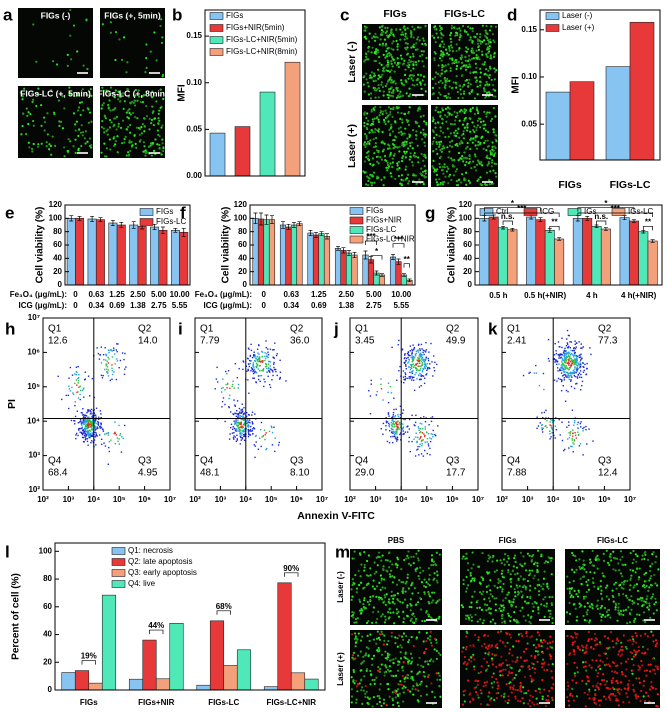 This screenshot has height=712, width=667. What do you see at coordinates (467, 244) in the screenshot?
I see `y-tick-label: 60` at bounding box center [467, 244].